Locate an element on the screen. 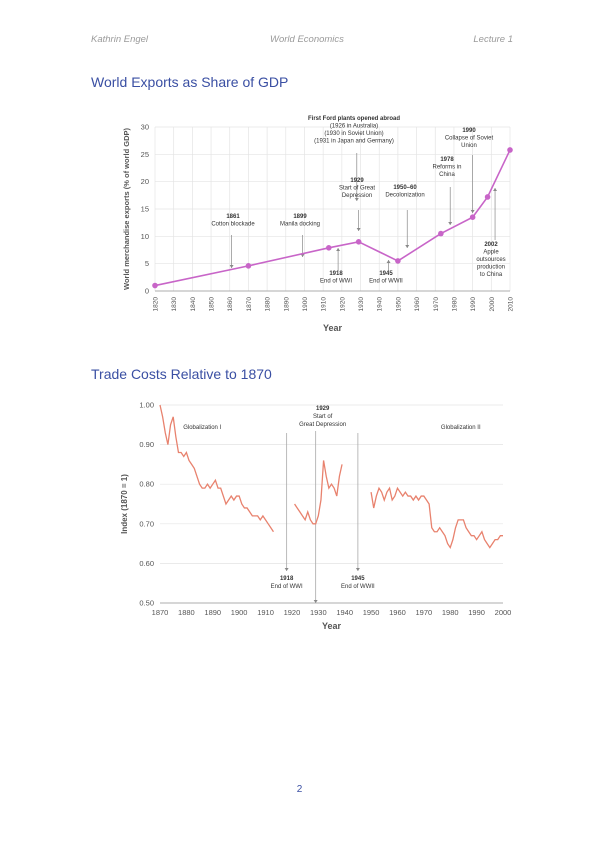  page-header: Kathrin Engel World Economics Lecture 1 is located at coordinates (299, 42).